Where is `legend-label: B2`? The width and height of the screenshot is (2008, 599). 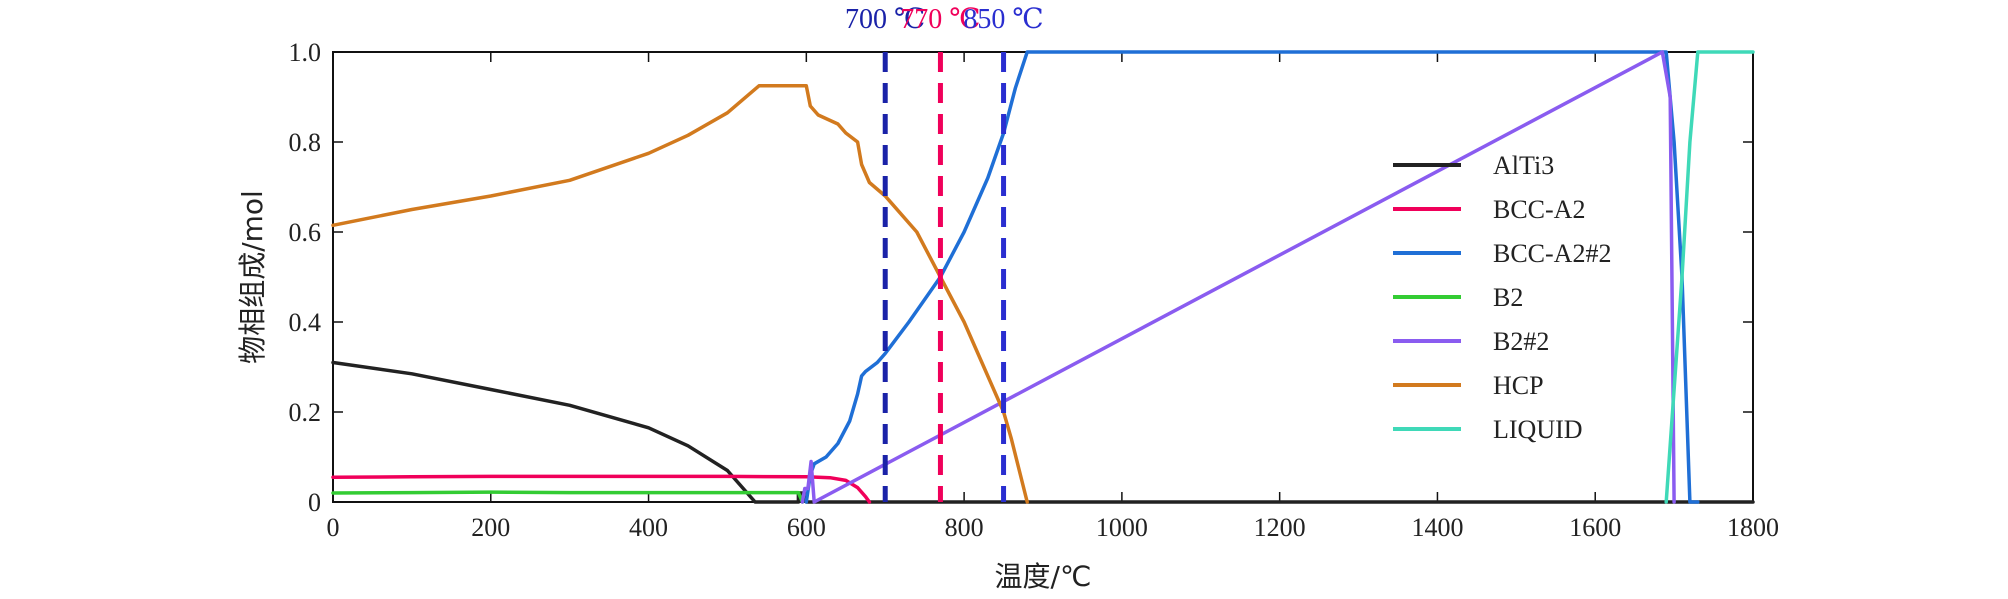 legend-label: B2 is located at coordinates (1508, 297).